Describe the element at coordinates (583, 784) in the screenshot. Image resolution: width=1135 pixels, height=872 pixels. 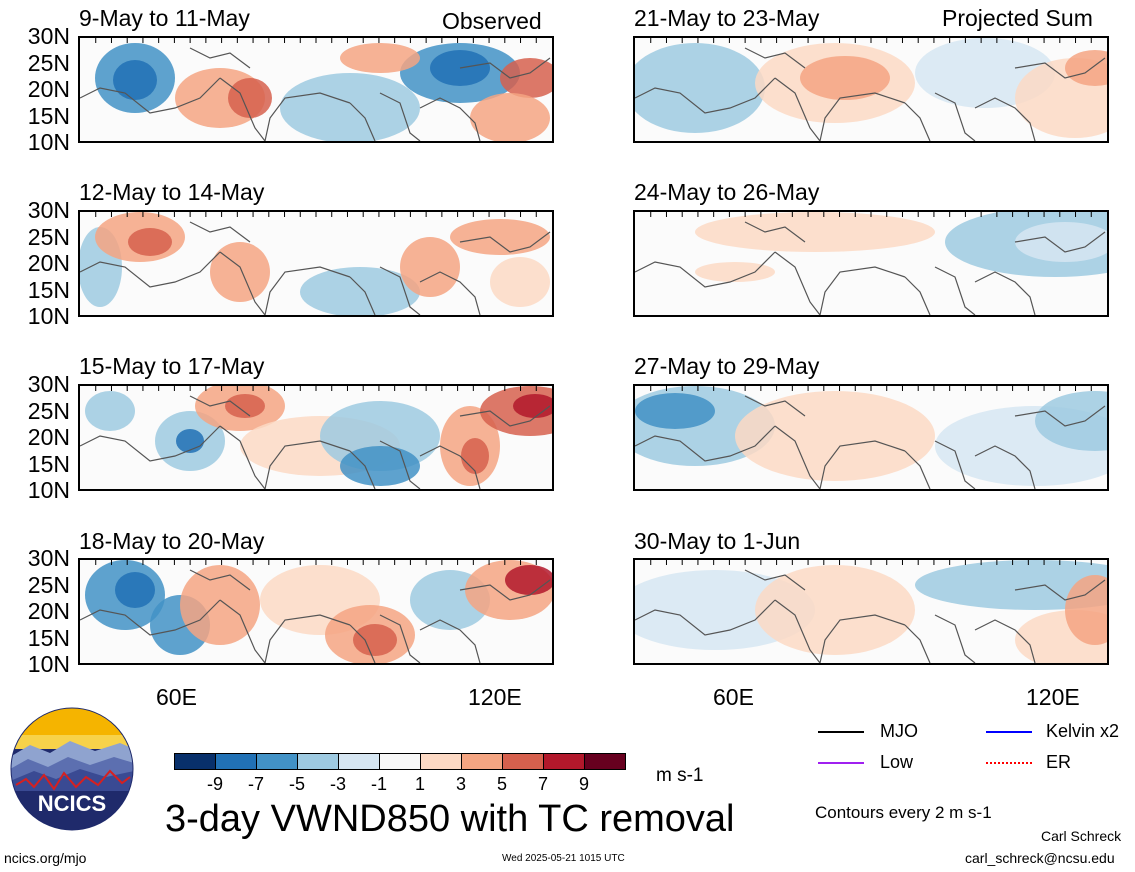
I see `colorbar-label: 9` at that location.